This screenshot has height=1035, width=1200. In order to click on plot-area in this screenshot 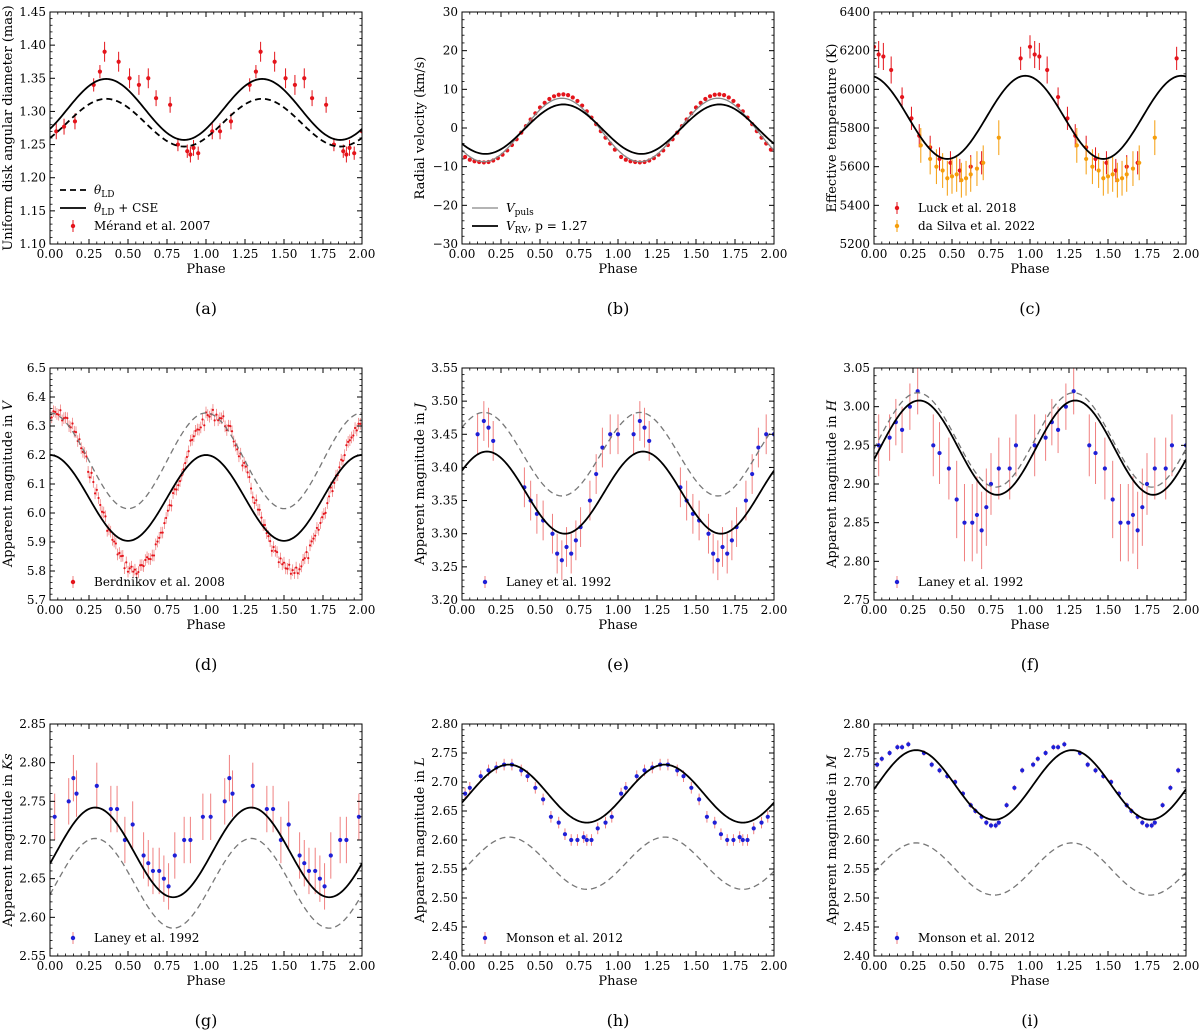, I will do `click(1030, 818)`.